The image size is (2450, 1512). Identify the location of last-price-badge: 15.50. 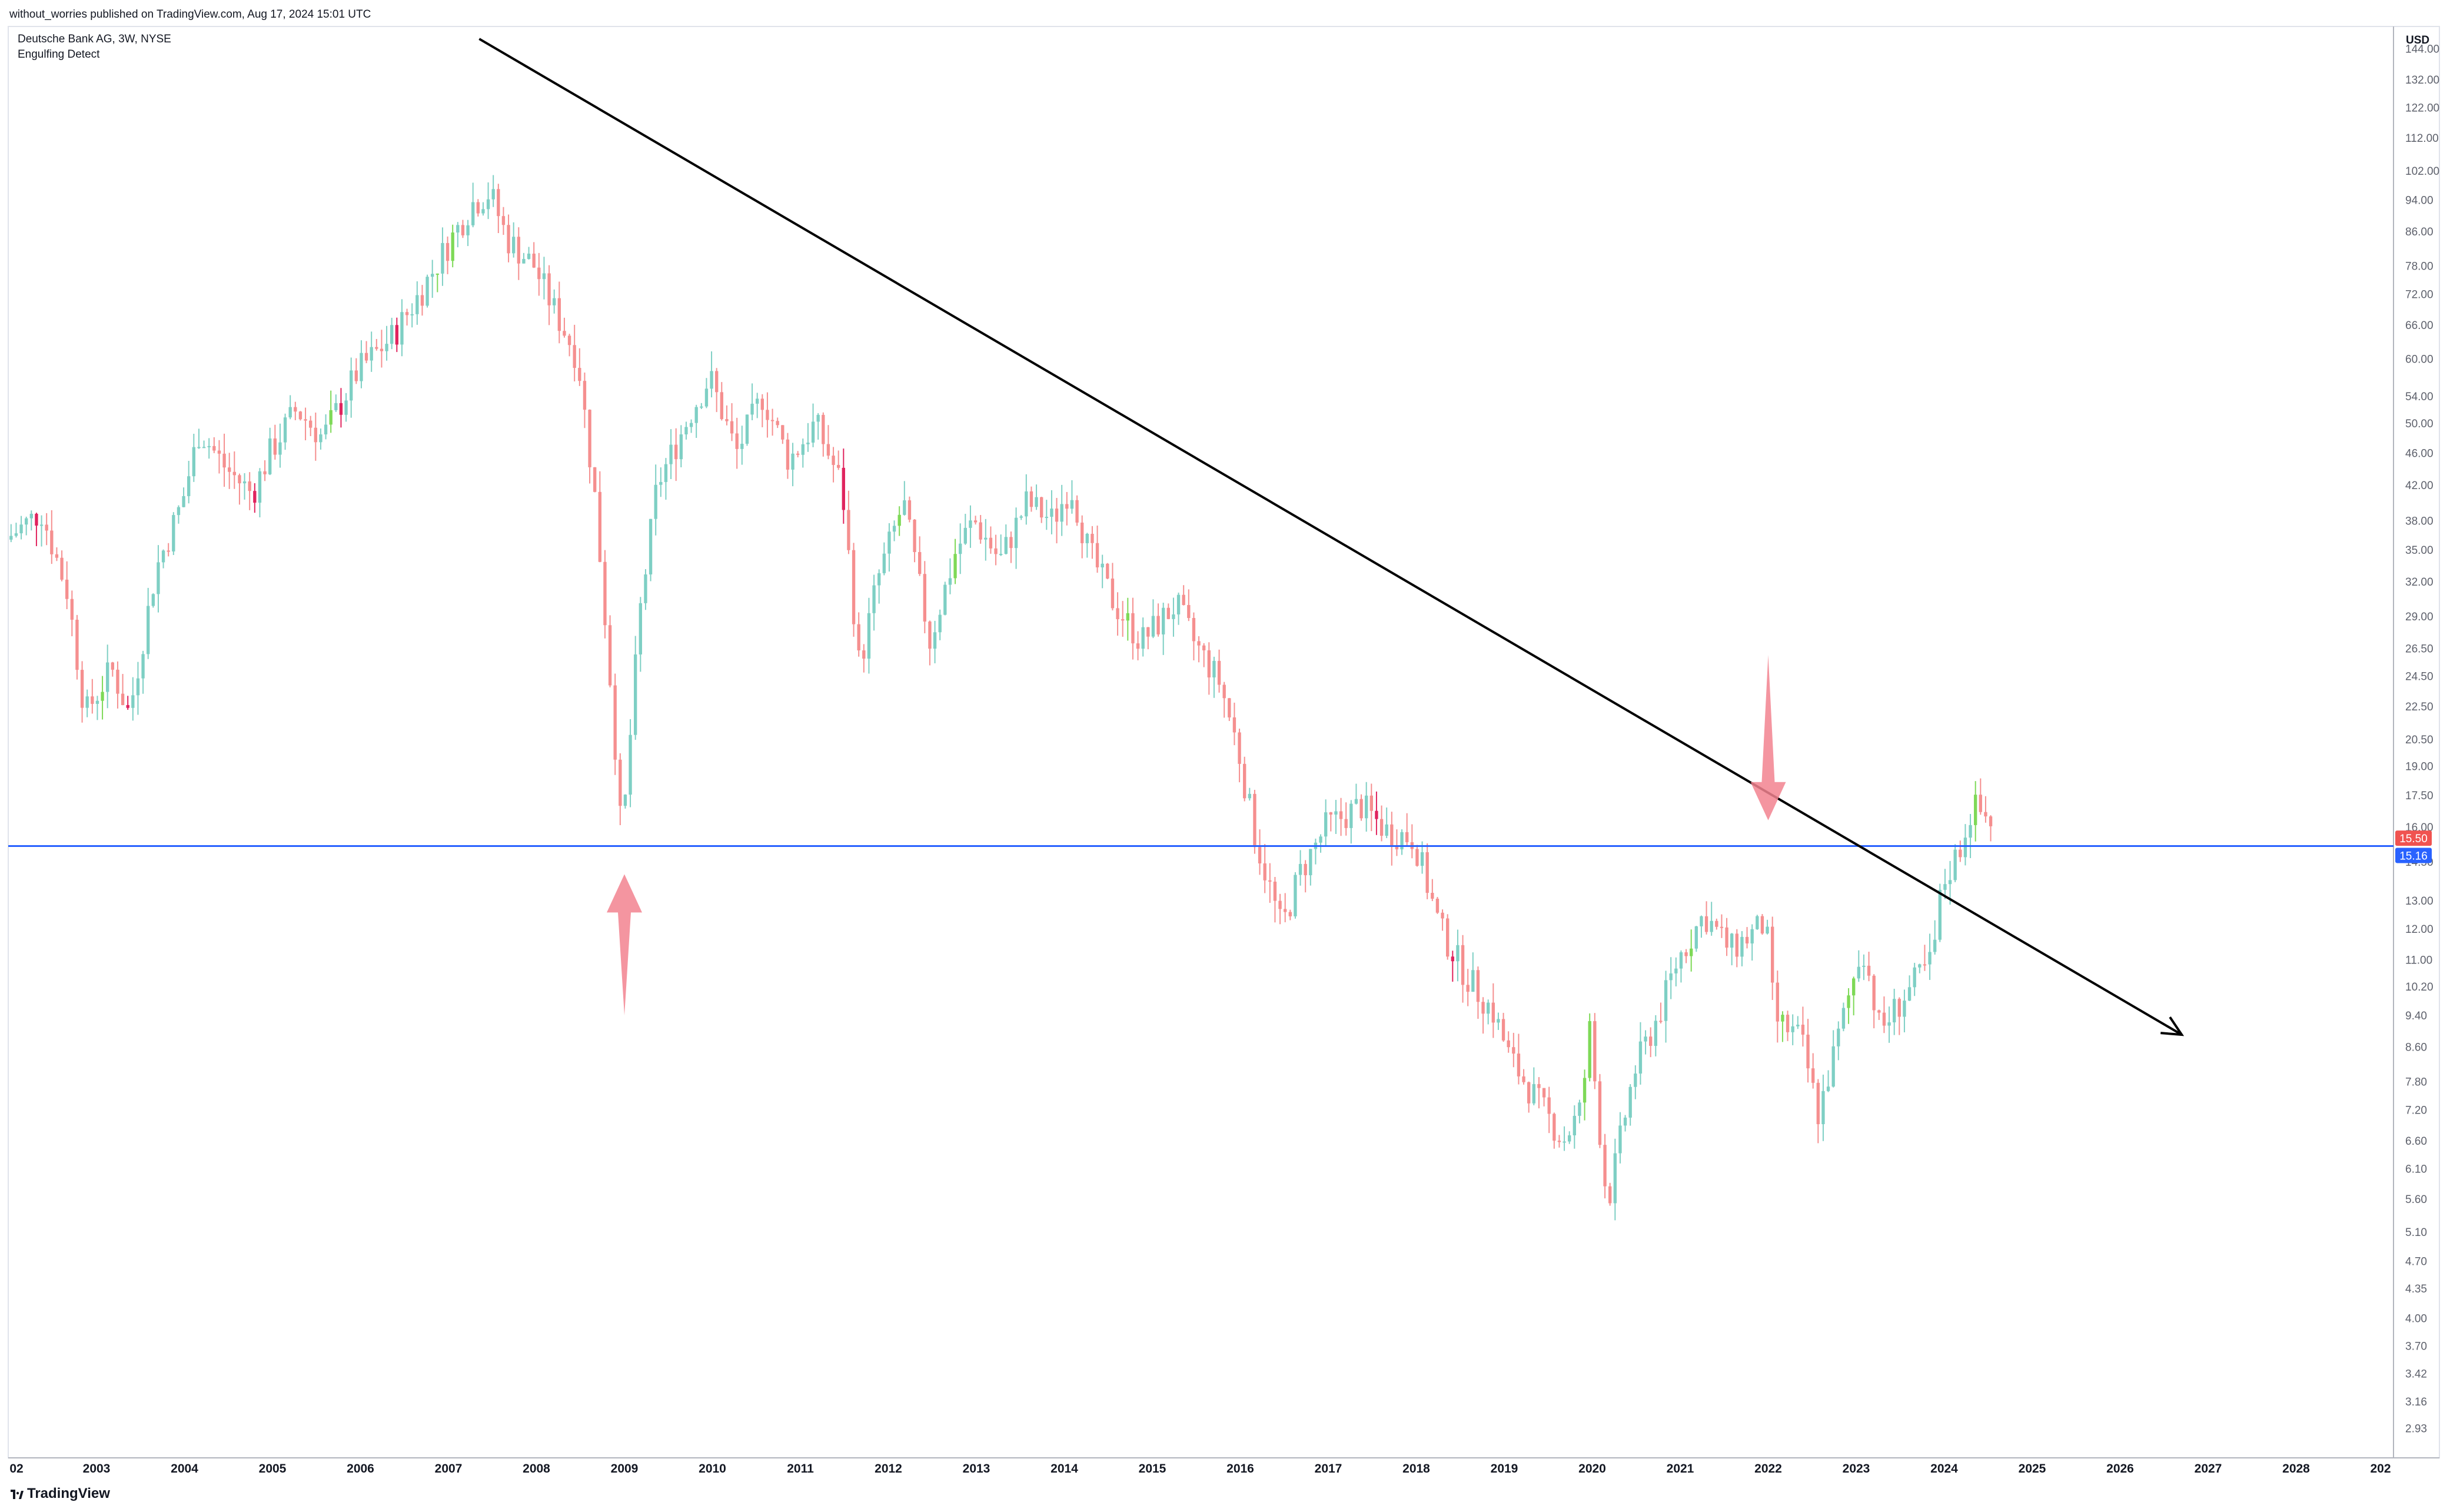
(2413, 838).